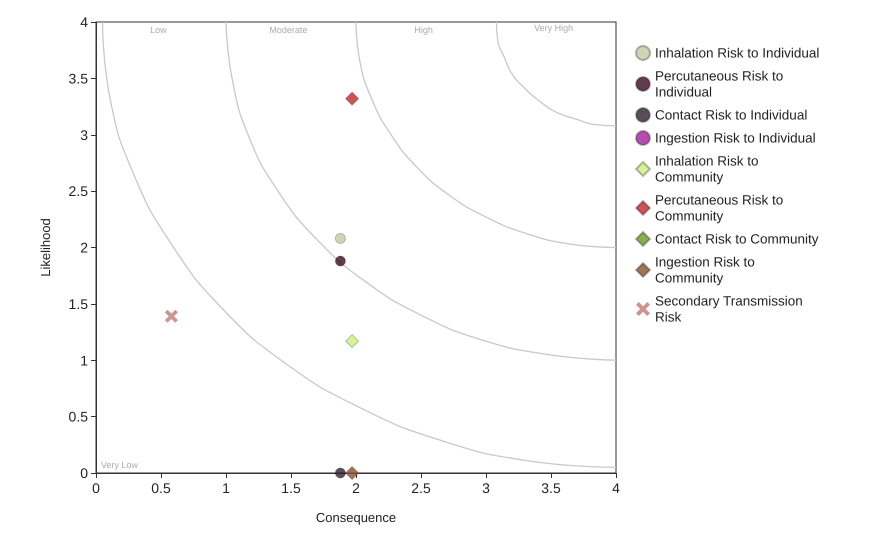  What do you see at coordinates (423, 30) in the screenshot?
I see `annotation: High` at bounding box center [423, 30].